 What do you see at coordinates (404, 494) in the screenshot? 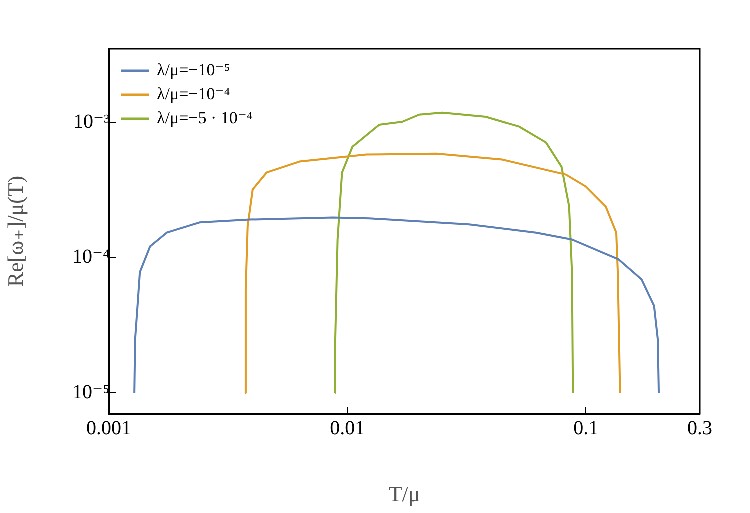
I see `x-axis-title: T/μ` at bounding box center [404, 494].